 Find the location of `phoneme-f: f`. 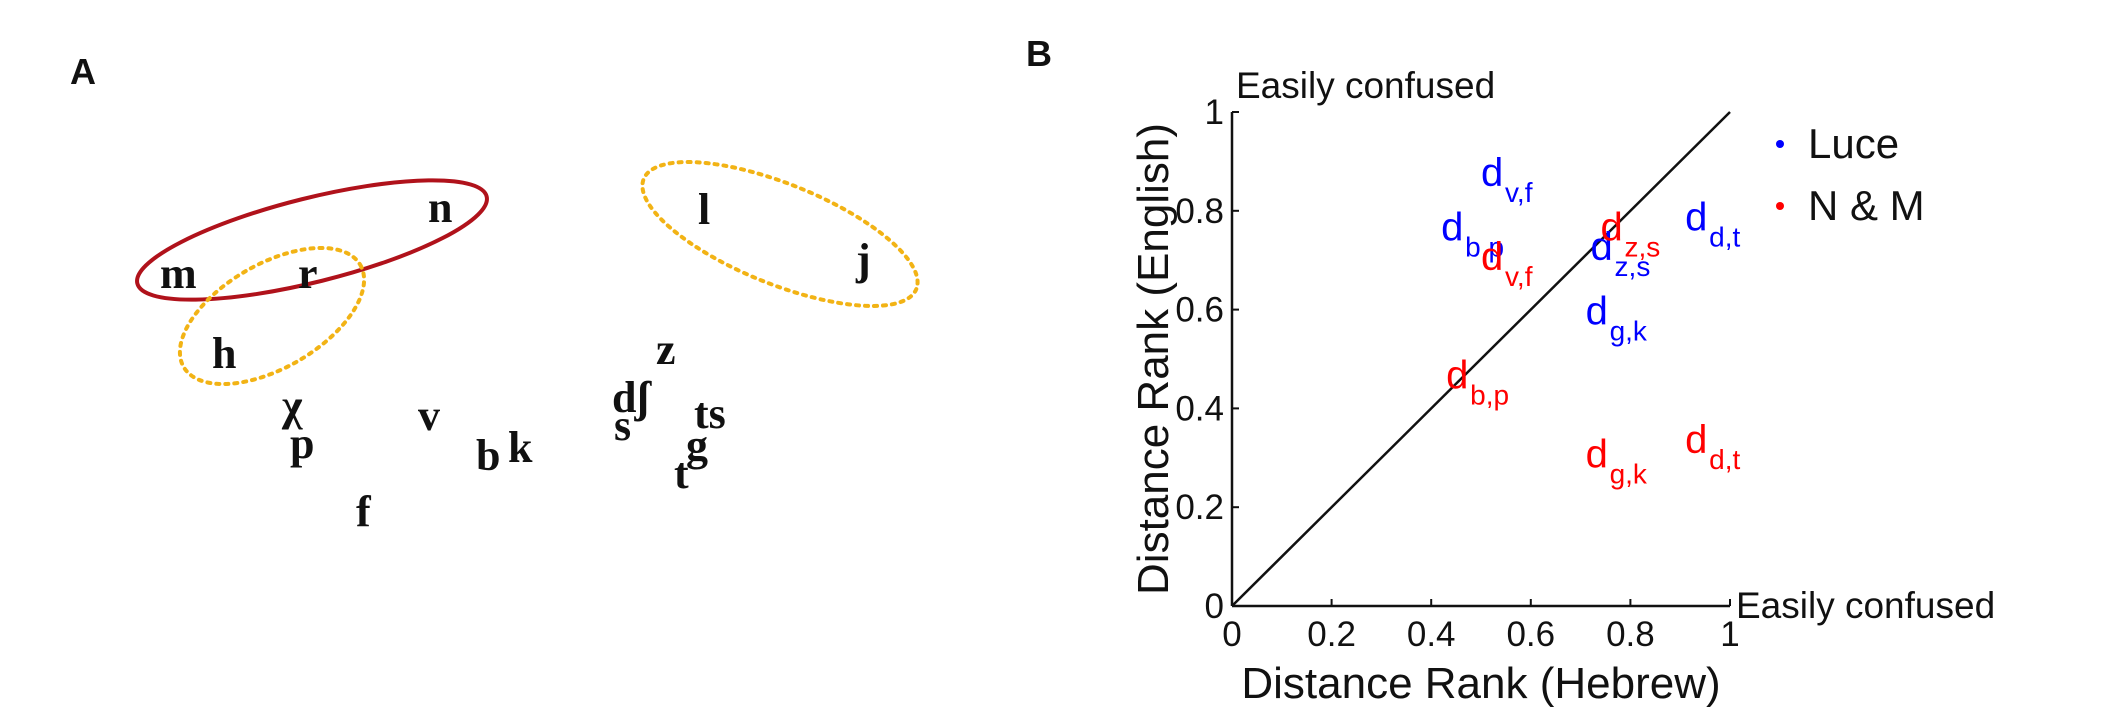

phoneme-f: f is located at coordinates (364, 511).